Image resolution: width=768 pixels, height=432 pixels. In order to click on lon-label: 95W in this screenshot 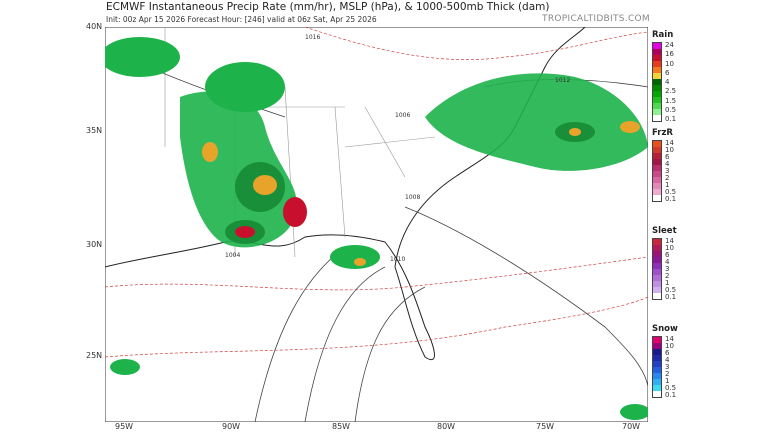, I will do `click(124, 426)`.